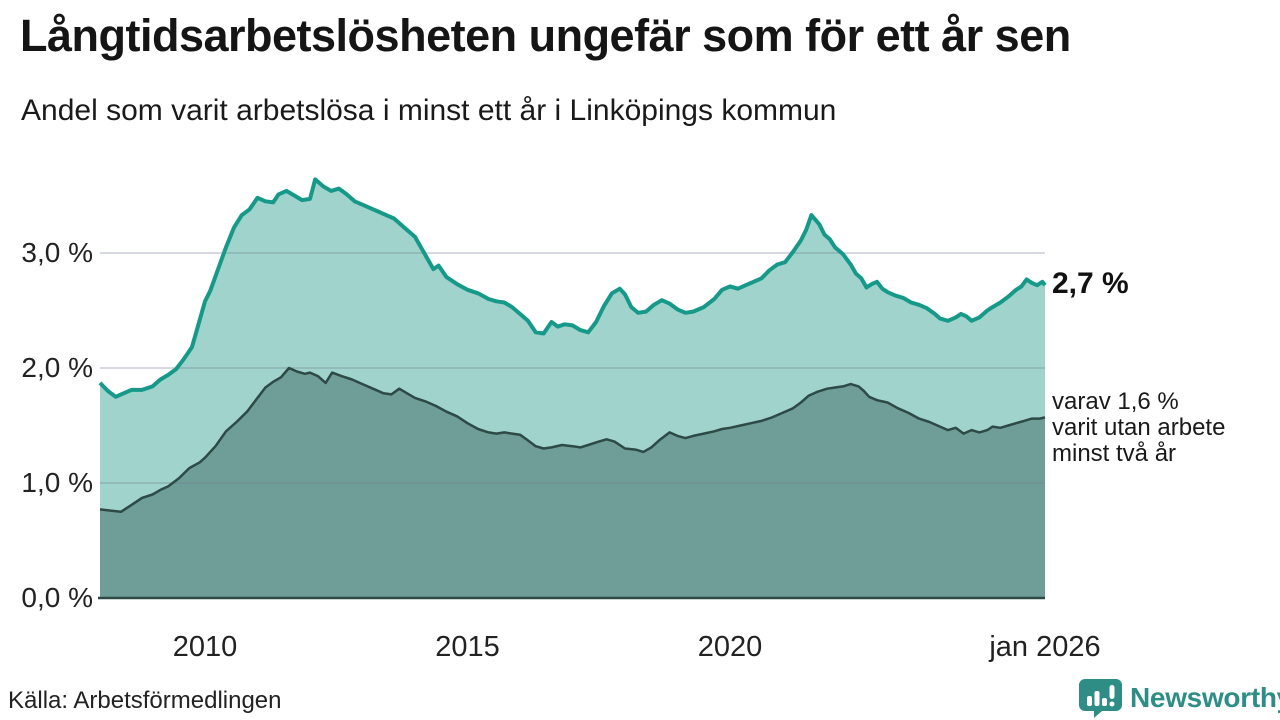 The height and width of the screenshot is (720, 1280). What do you see at coordinates (1114, 453) in the screenshot?
I see `subshare-annotation-line: minst två år` at bounding box center [1114, 453].